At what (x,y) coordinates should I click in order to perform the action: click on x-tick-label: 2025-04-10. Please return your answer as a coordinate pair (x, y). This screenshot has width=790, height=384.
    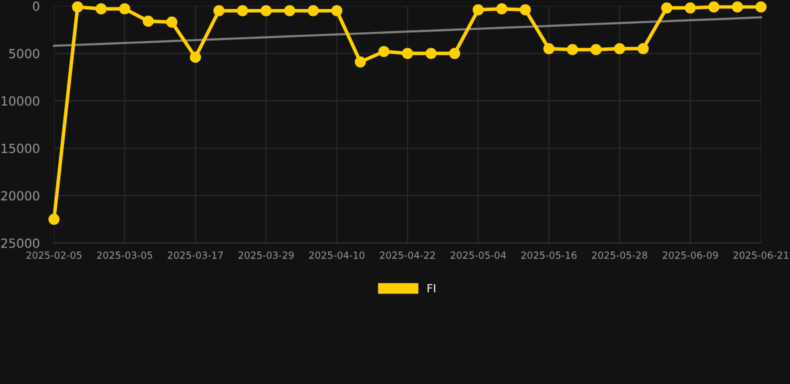
    Looking at the image, I should click on (336, 255).